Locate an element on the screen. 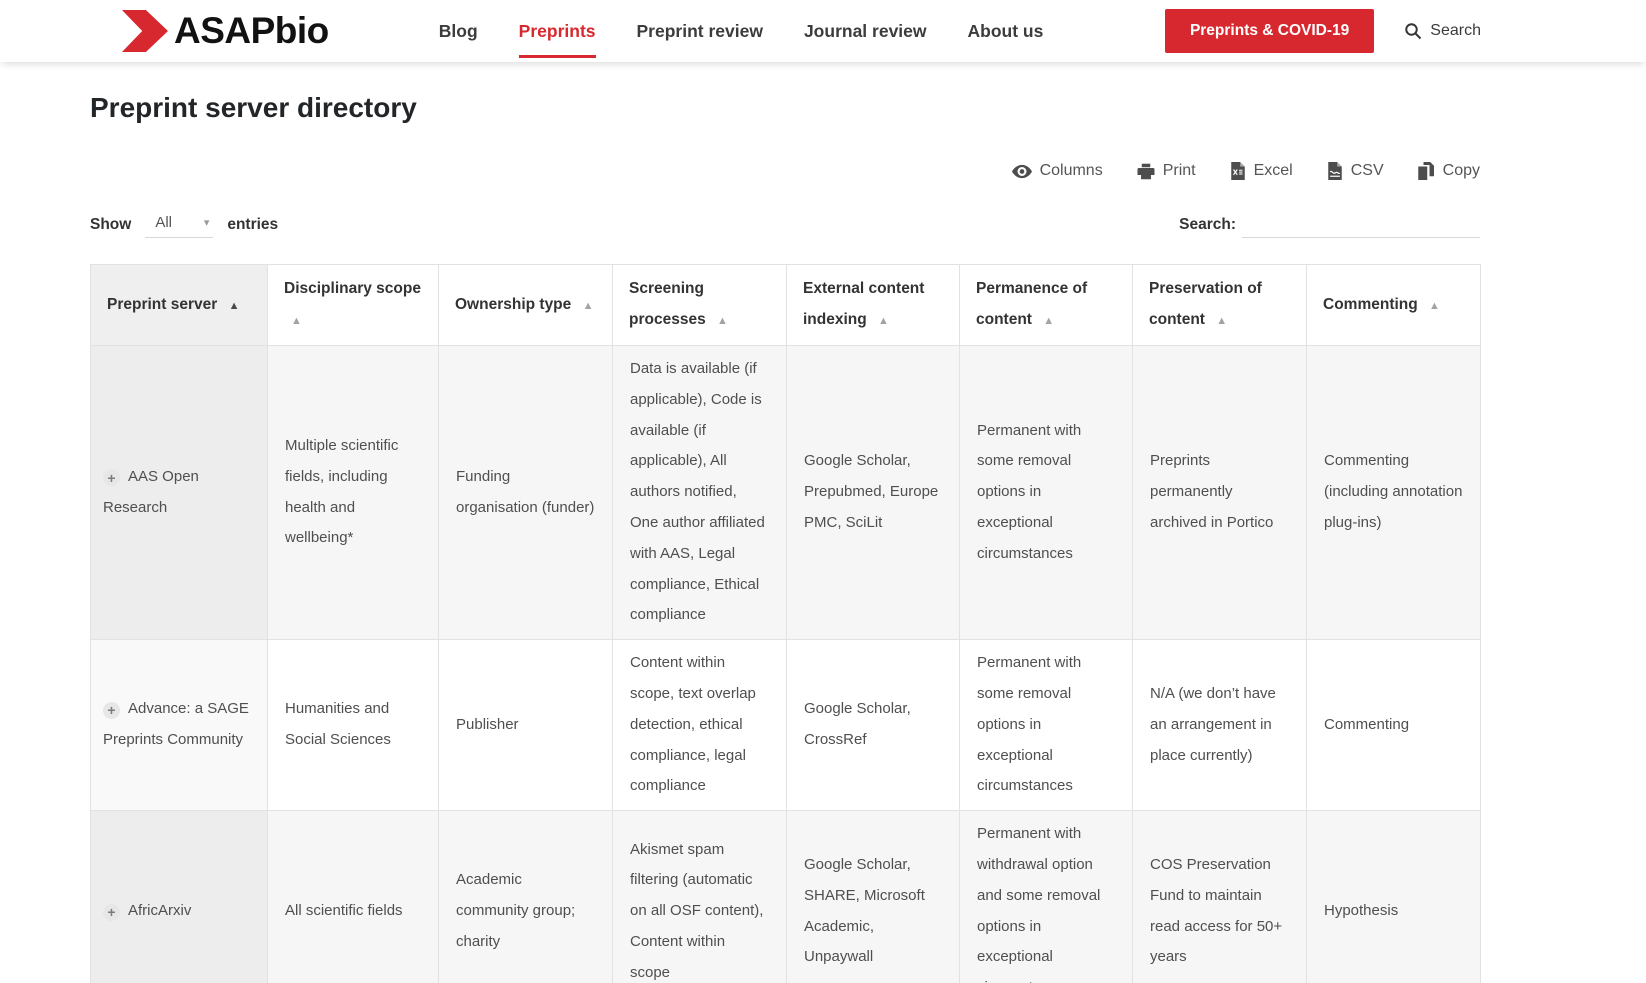  cell-disciplinary-scope: All scientific fields is located at coordinates (353, 896).